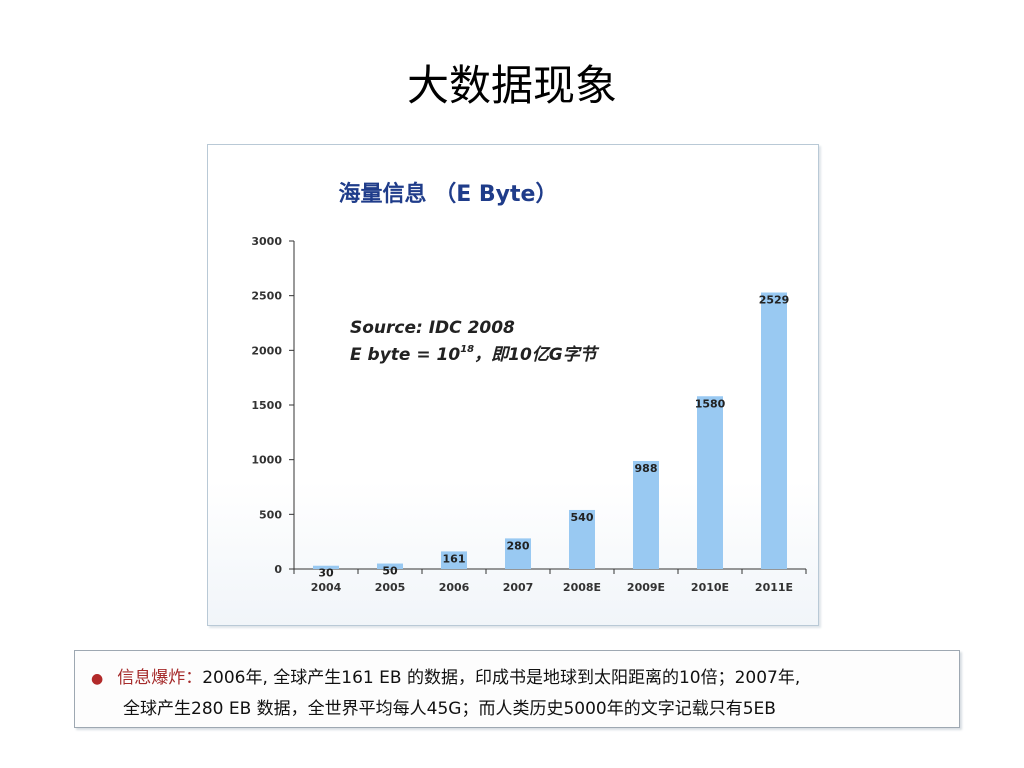  I want to click on x-tick-label: 2011E, so click(774, 587).